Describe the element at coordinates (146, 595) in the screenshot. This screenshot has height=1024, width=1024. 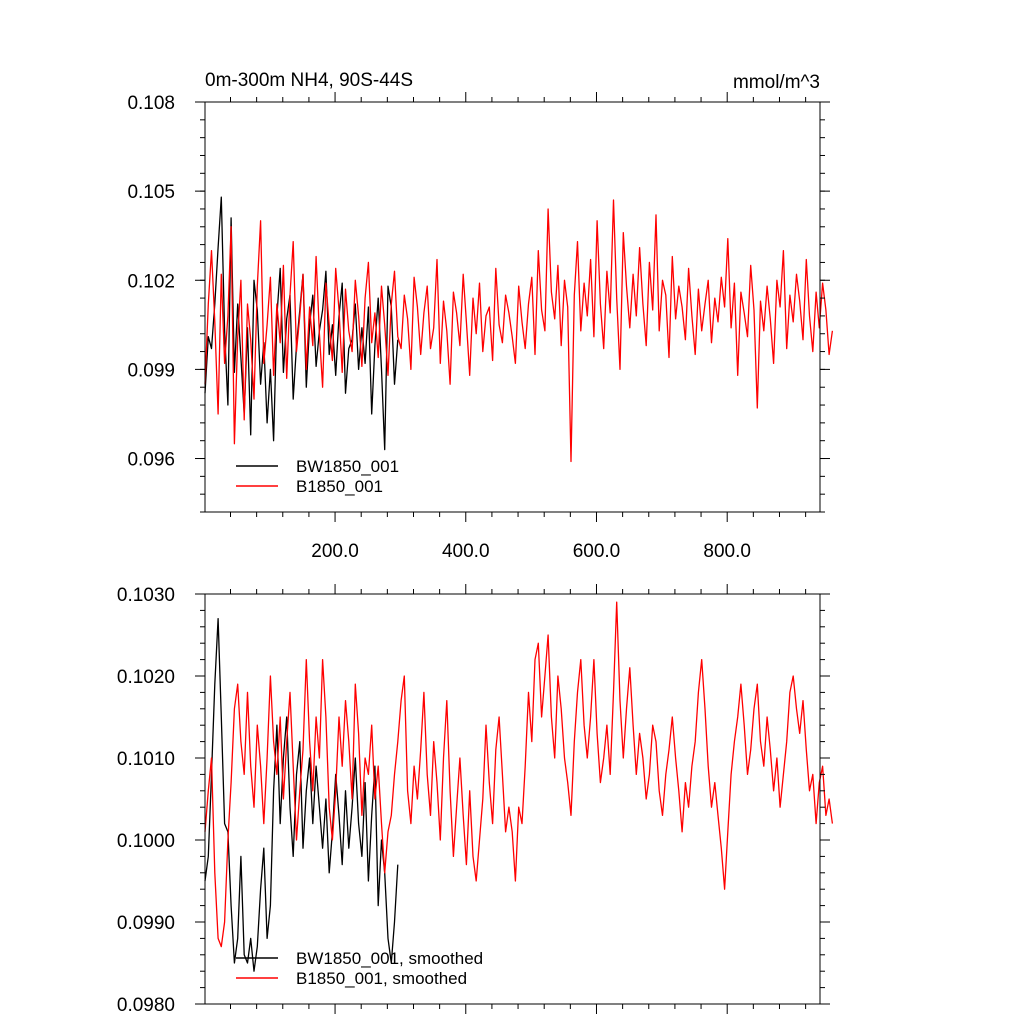
I see `y-tick-label: 0.1030` at that location.